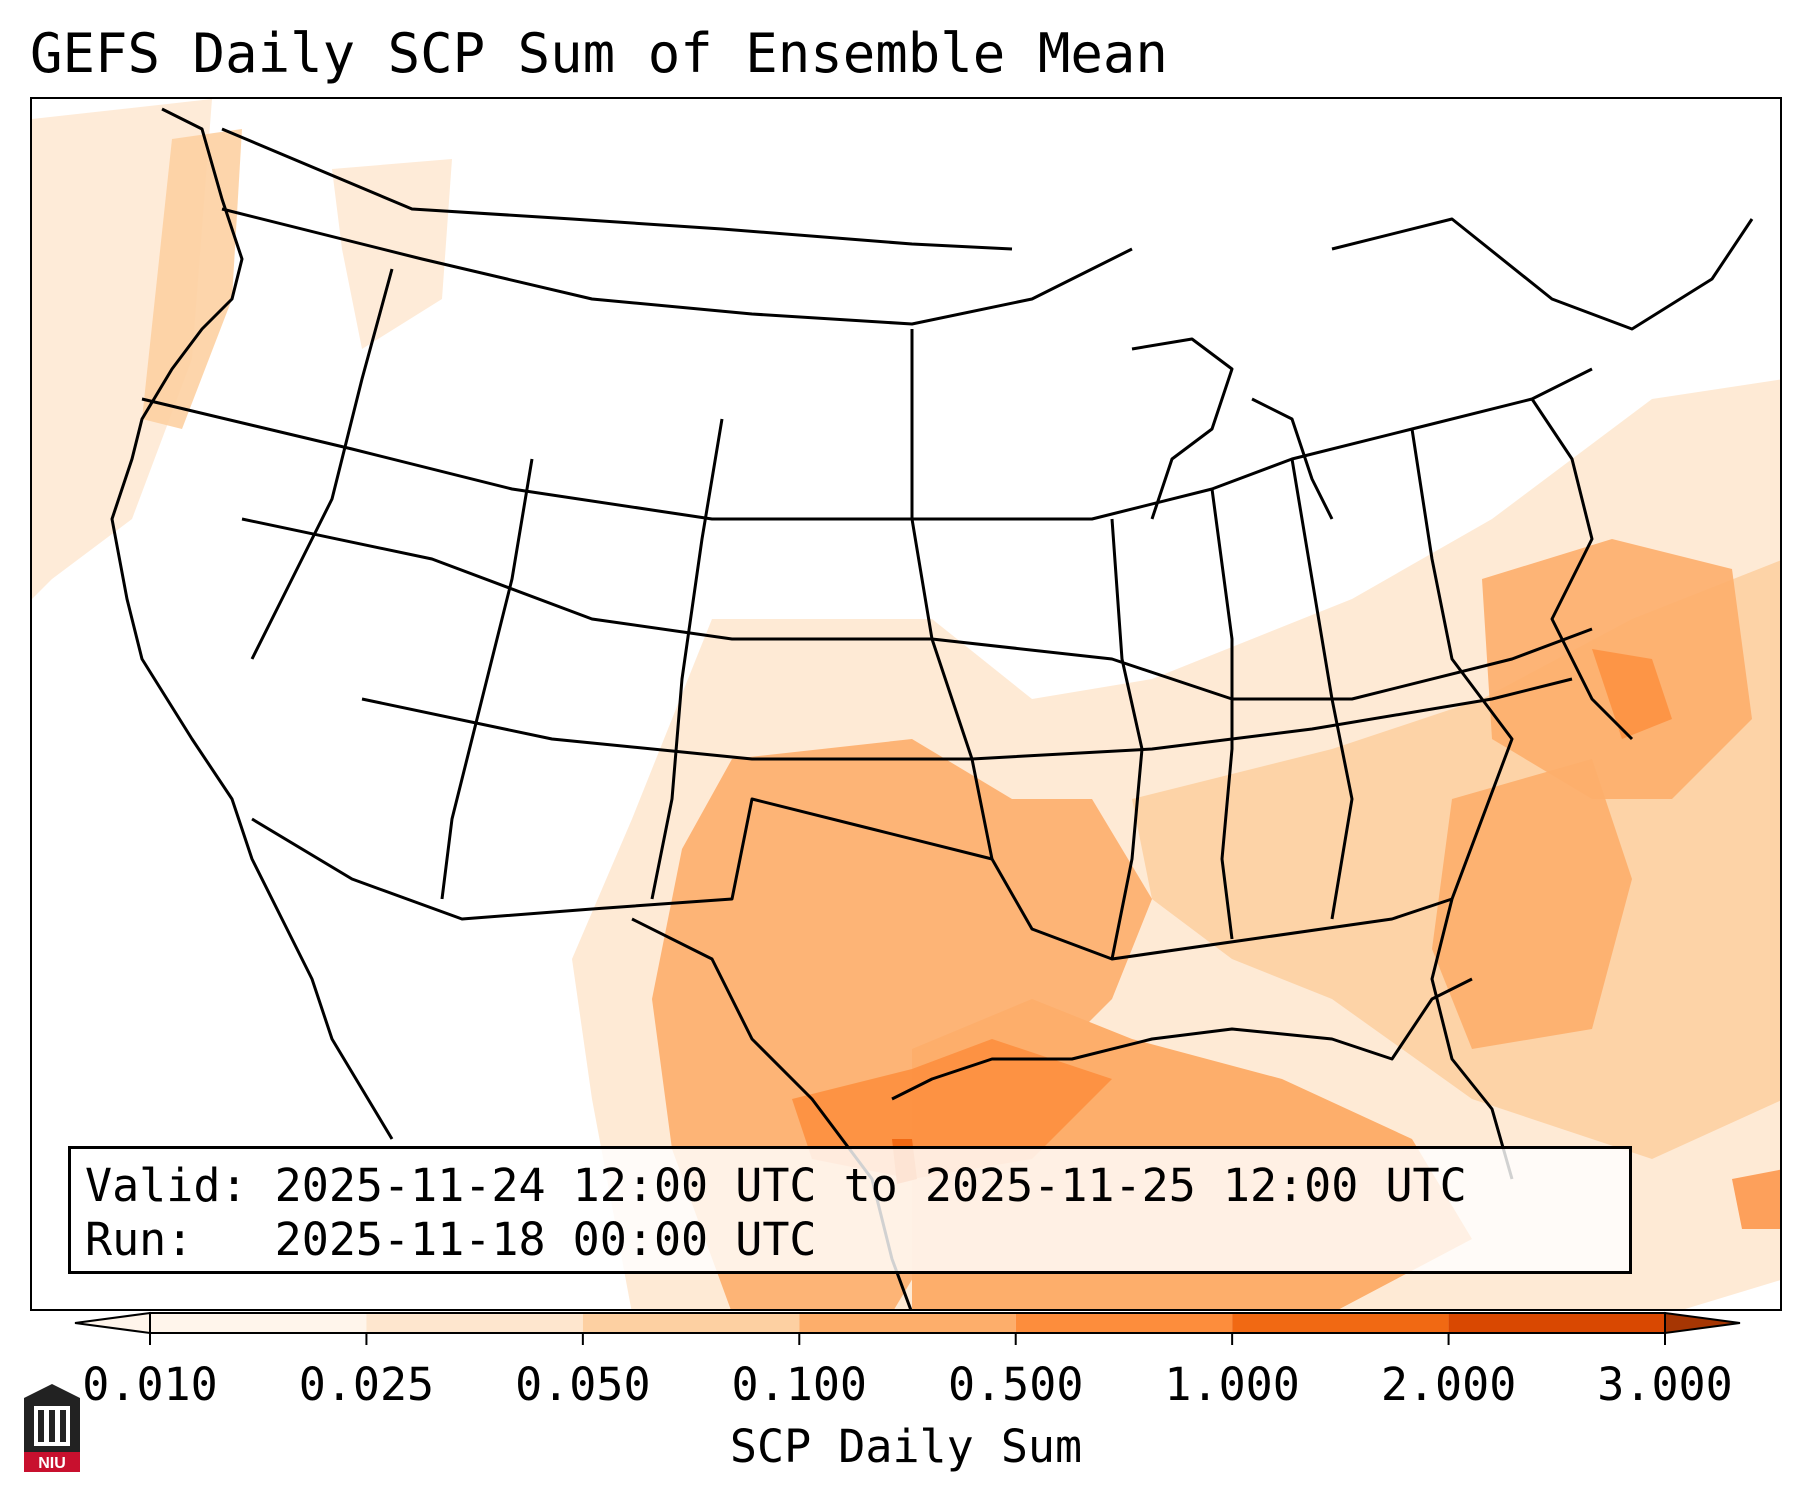 The height and width of the screenshot is (1500, 1803). I want to click on run-time: 2025-11-18 00:00 UTC, so click(545, 1239).